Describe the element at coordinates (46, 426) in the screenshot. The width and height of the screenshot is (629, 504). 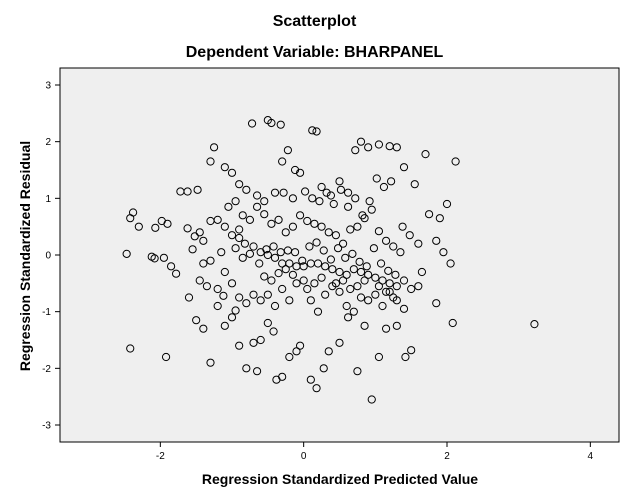
I see `y-tick-label: -3` at that location.